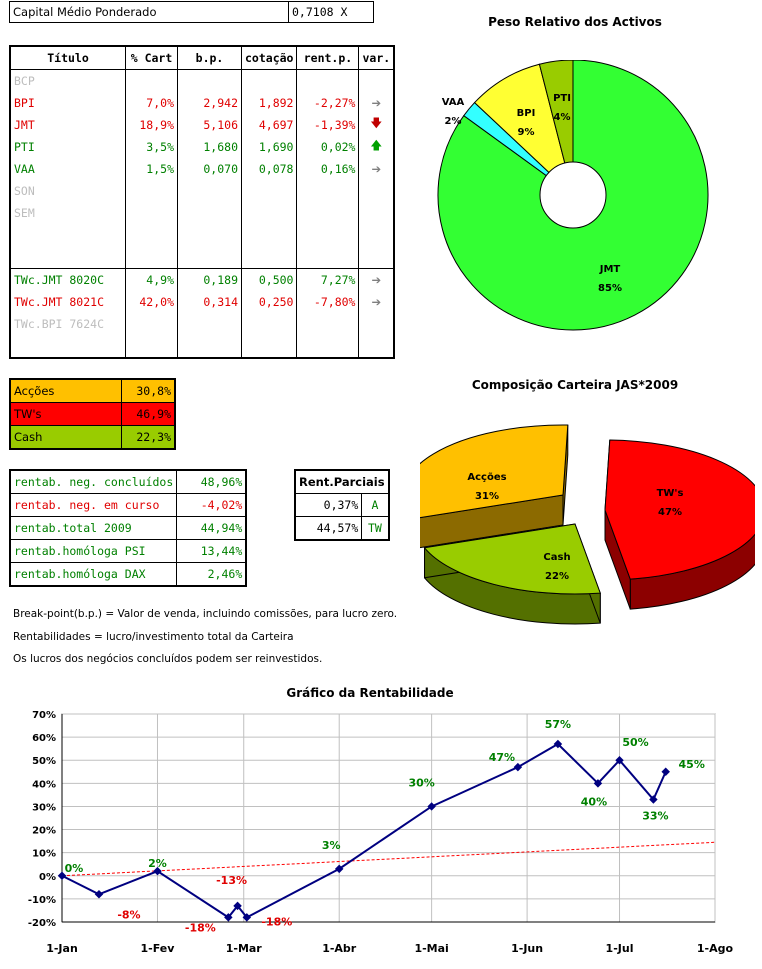  Describe the element at coordinates (44, 807) in the screenshot. I see `y-tick-label: 30%` at that location.